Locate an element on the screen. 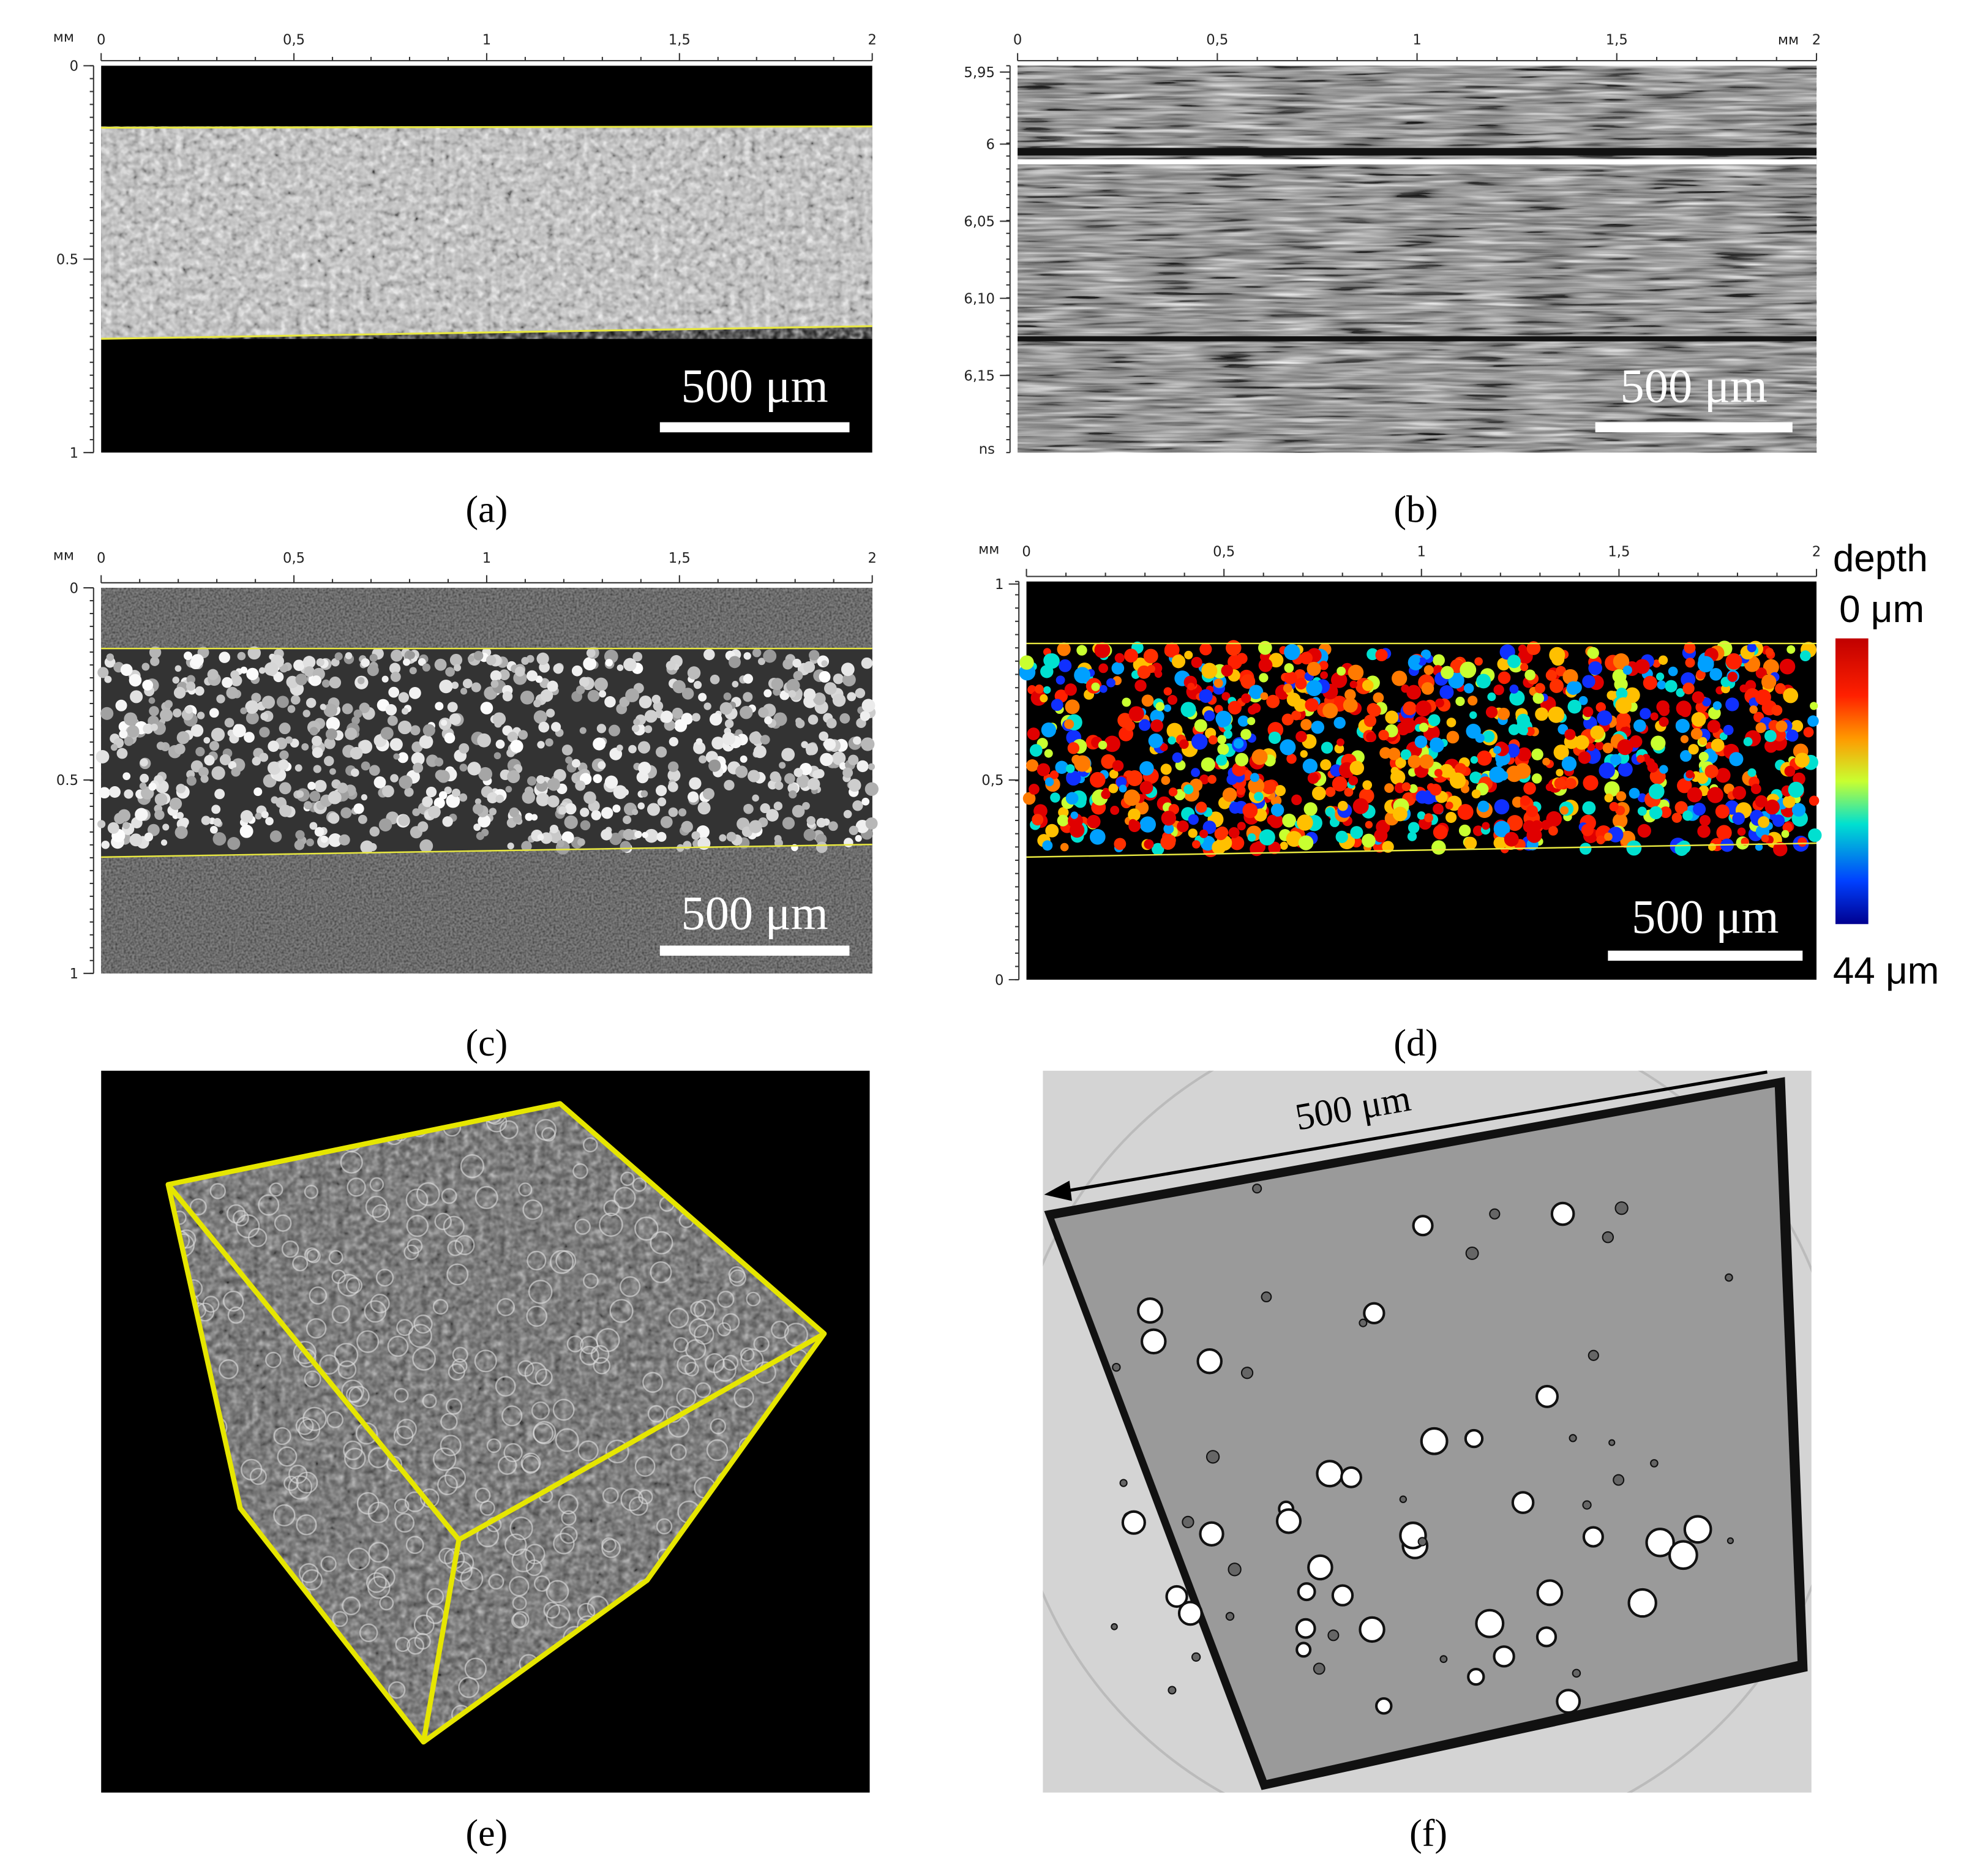  unit-label: мм is located at coordinates (988, 549).